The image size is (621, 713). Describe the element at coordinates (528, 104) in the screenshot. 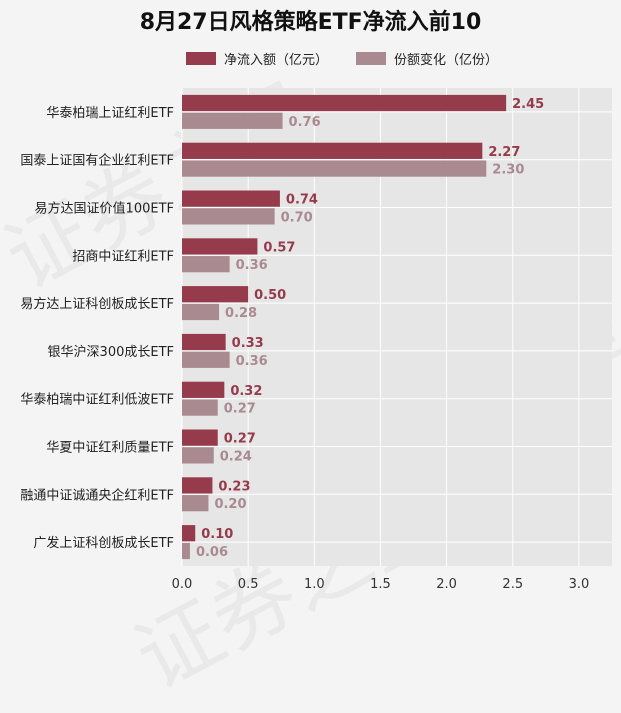

I see `data-label-net-inflow: 2.45` at that location.